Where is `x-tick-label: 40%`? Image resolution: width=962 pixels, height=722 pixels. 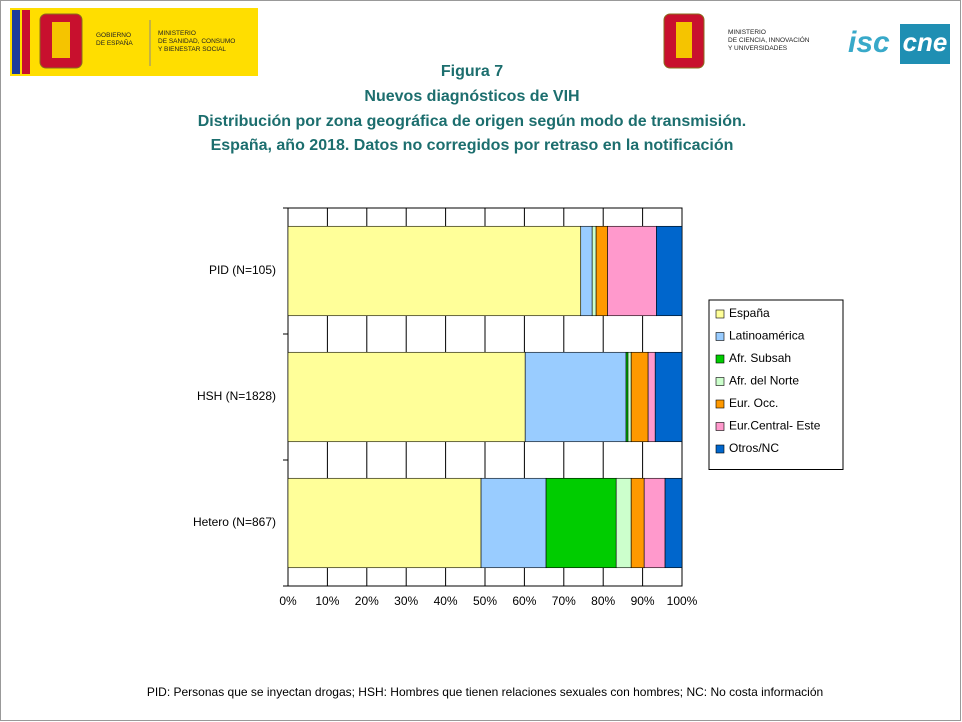
x-tick-label: 40% is located at coordinates (446, 601).